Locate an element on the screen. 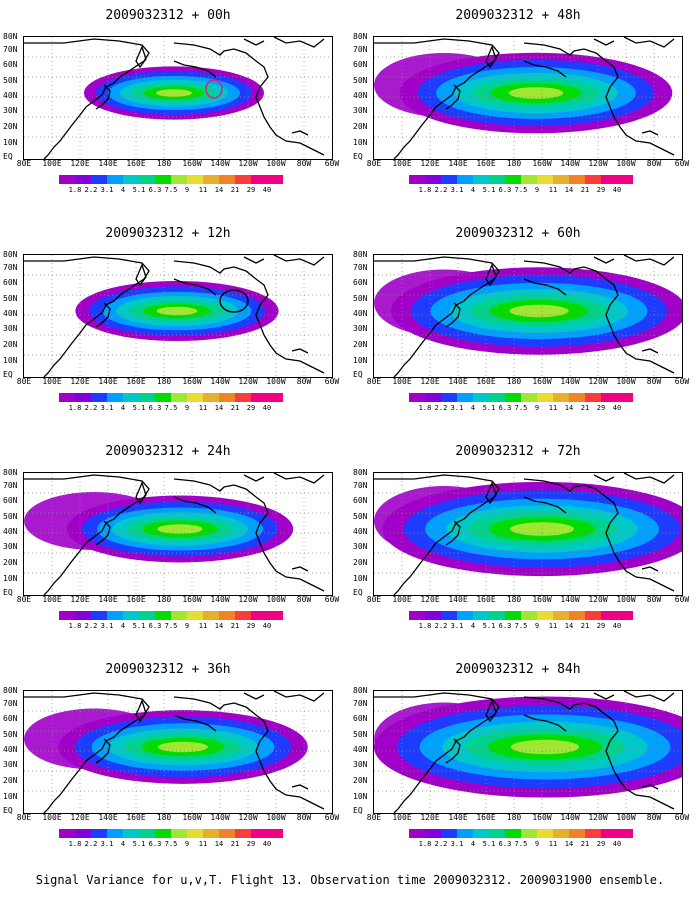  lat-label: 80N is located at coordinates (10, 472).